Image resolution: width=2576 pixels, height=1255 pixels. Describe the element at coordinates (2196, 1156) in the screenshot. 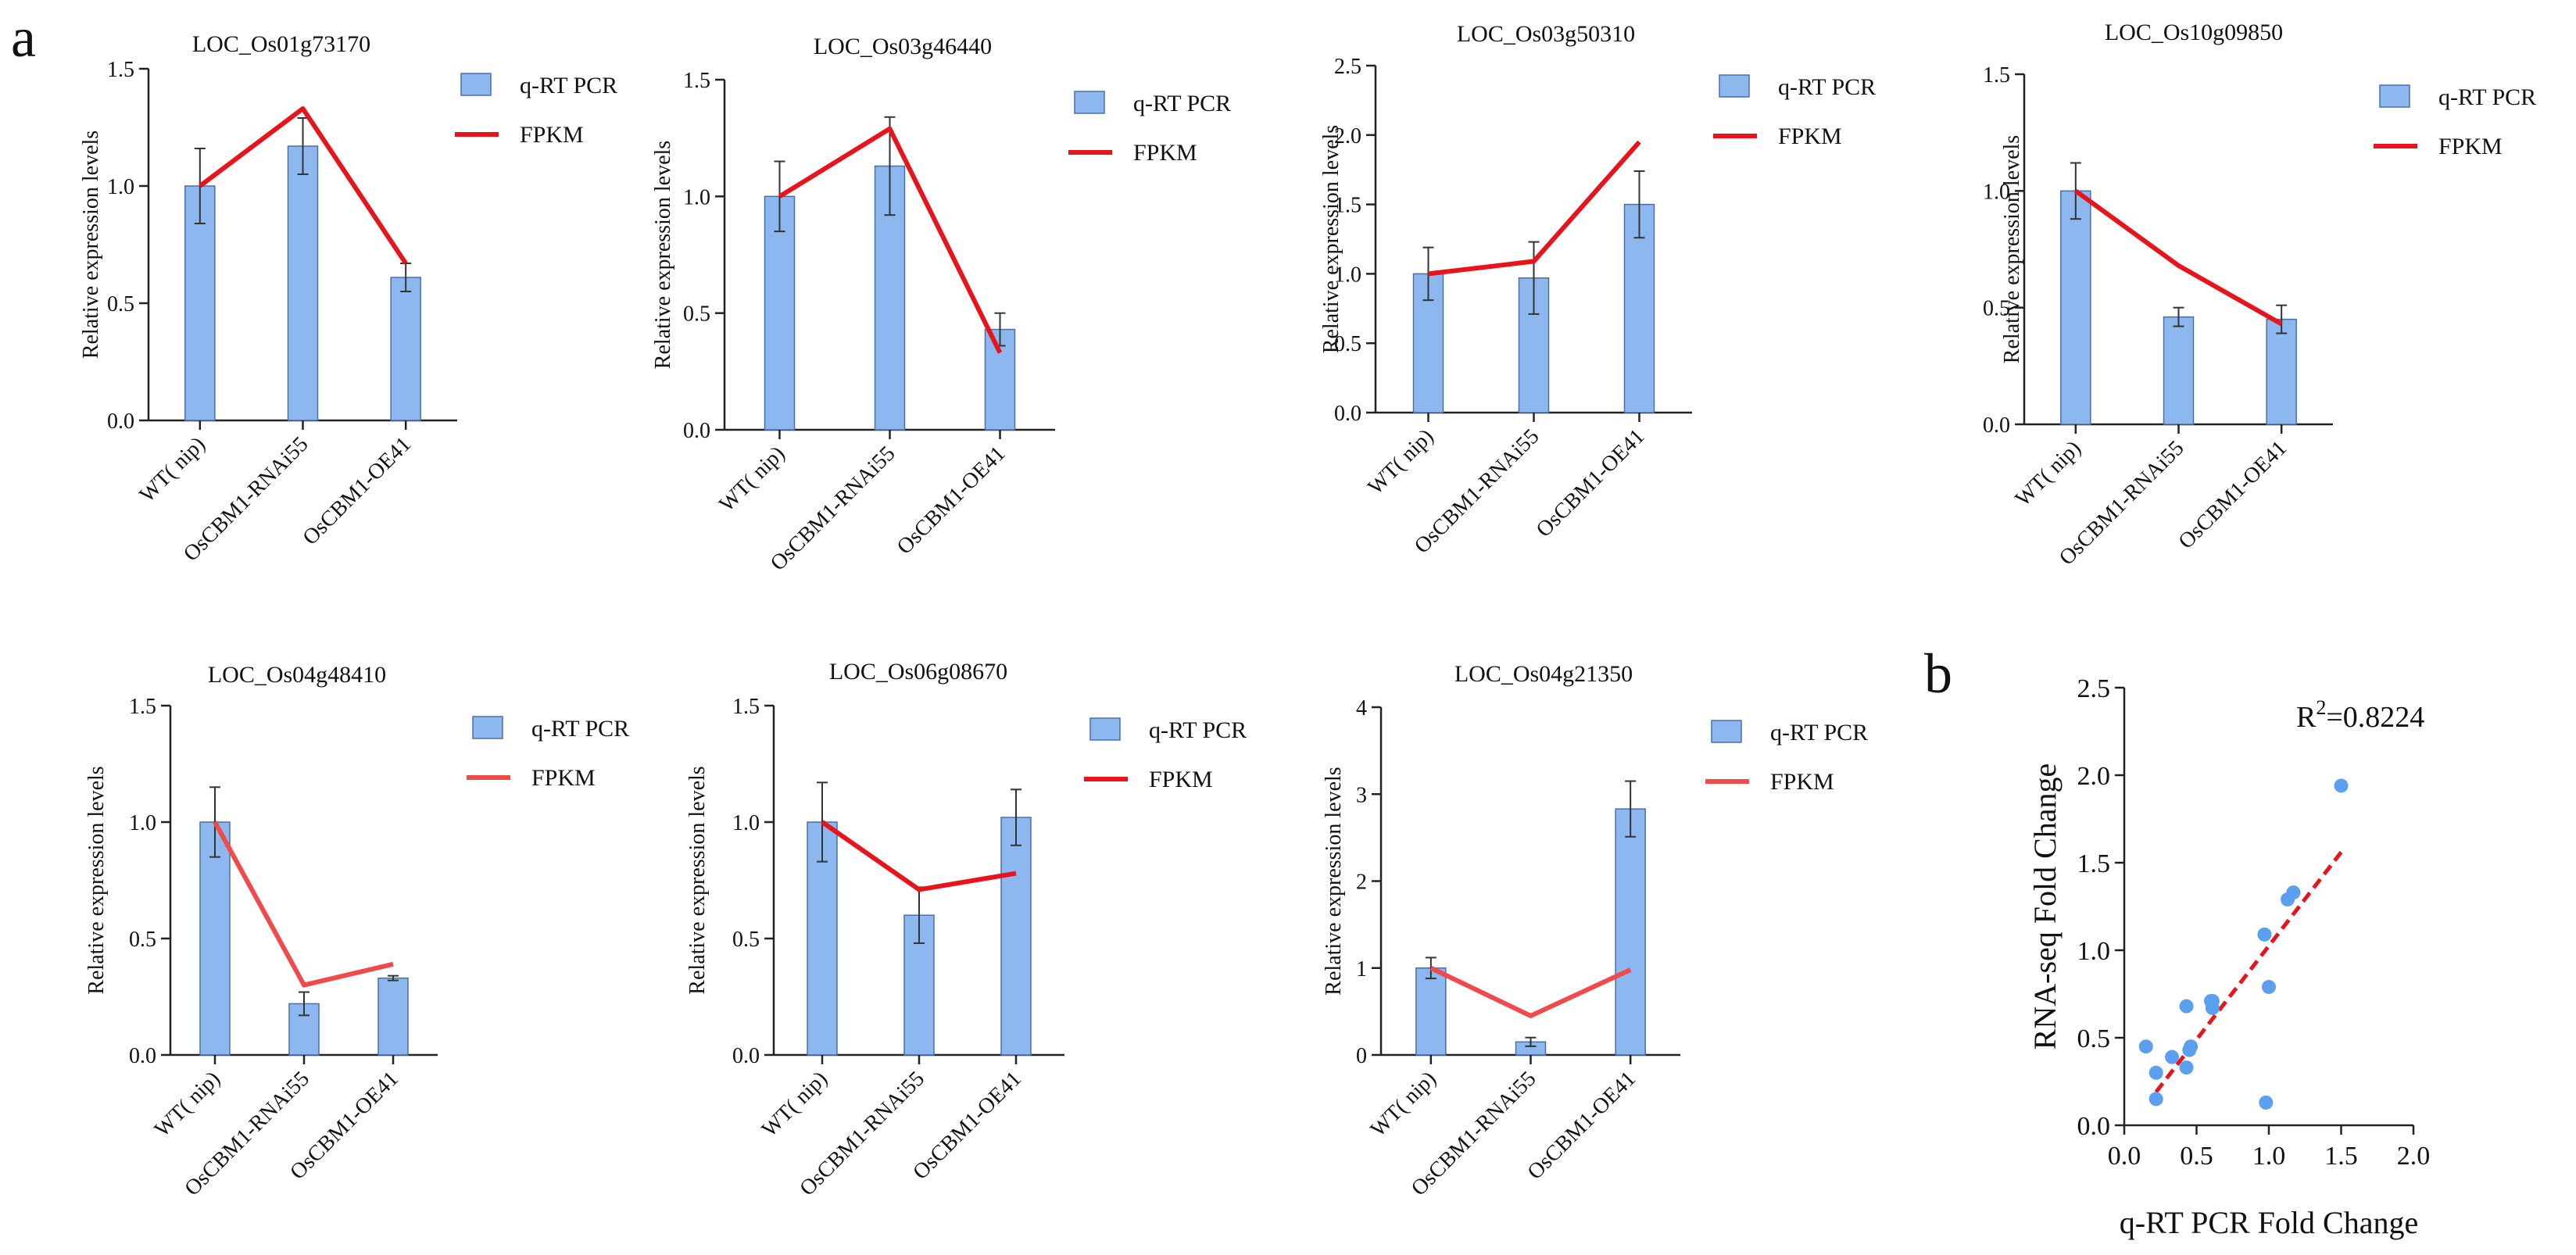

I see `x-tick-label: 0.5` at that location.